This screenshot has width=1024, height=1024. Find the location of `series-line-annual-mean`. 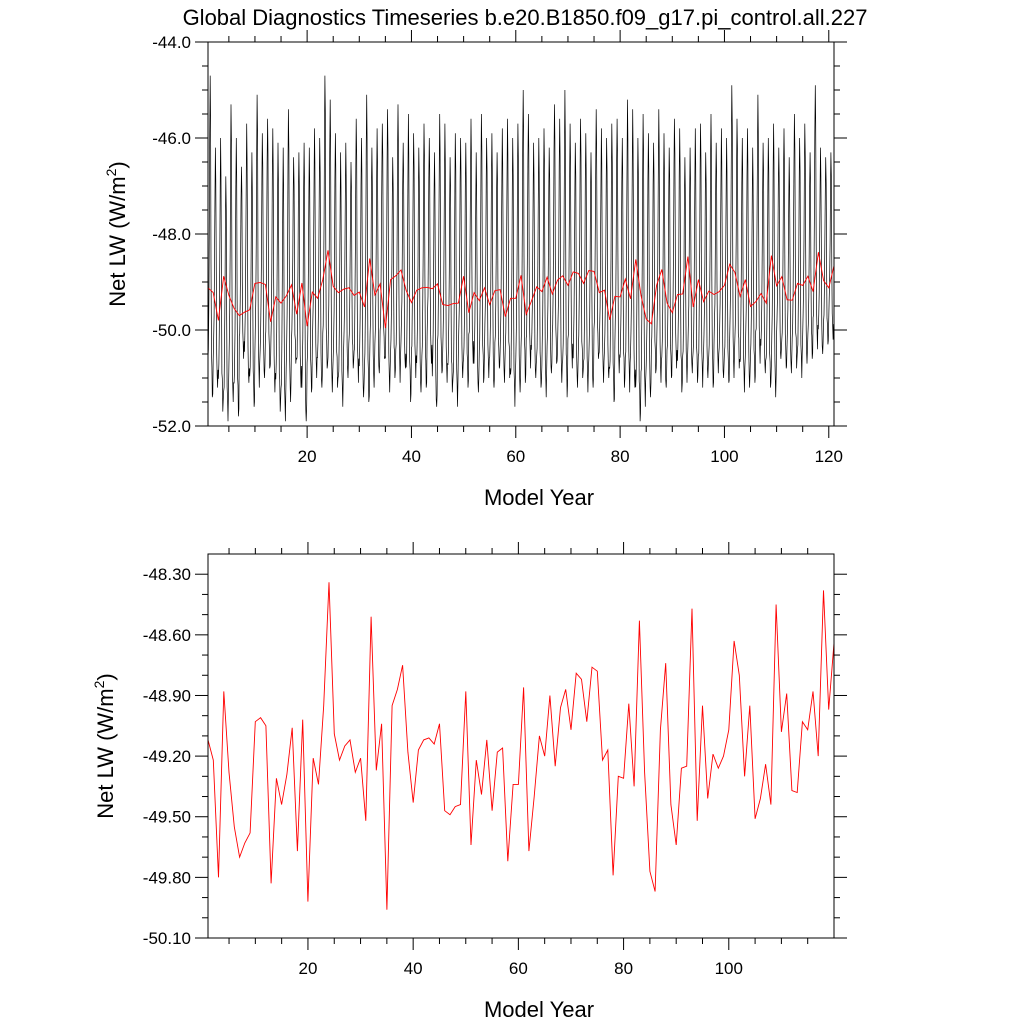

series-line-annual-mean is located at coordinates (521, 289).